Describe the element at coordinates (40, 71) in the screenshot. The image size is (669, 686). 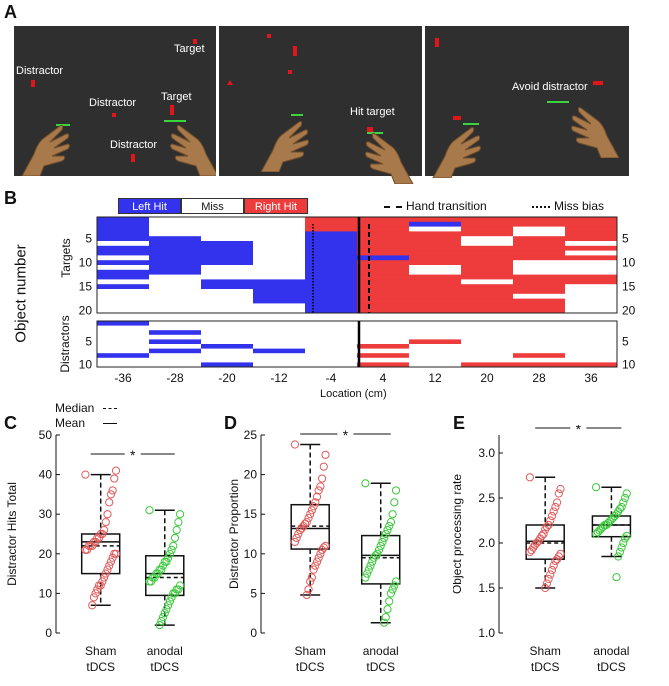
I see `label-distractor-1: Distractor` at that location.